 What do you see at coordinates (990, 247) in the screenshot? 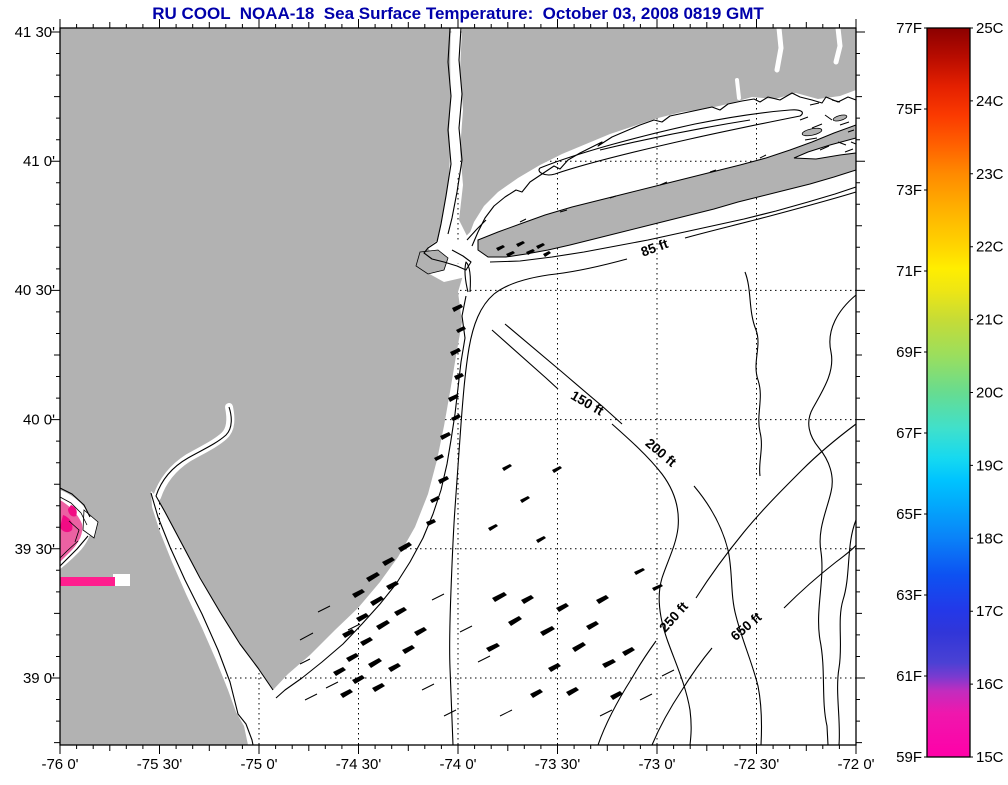
I see `cbar-c-label: 22C` at bounding box center [990, 247].